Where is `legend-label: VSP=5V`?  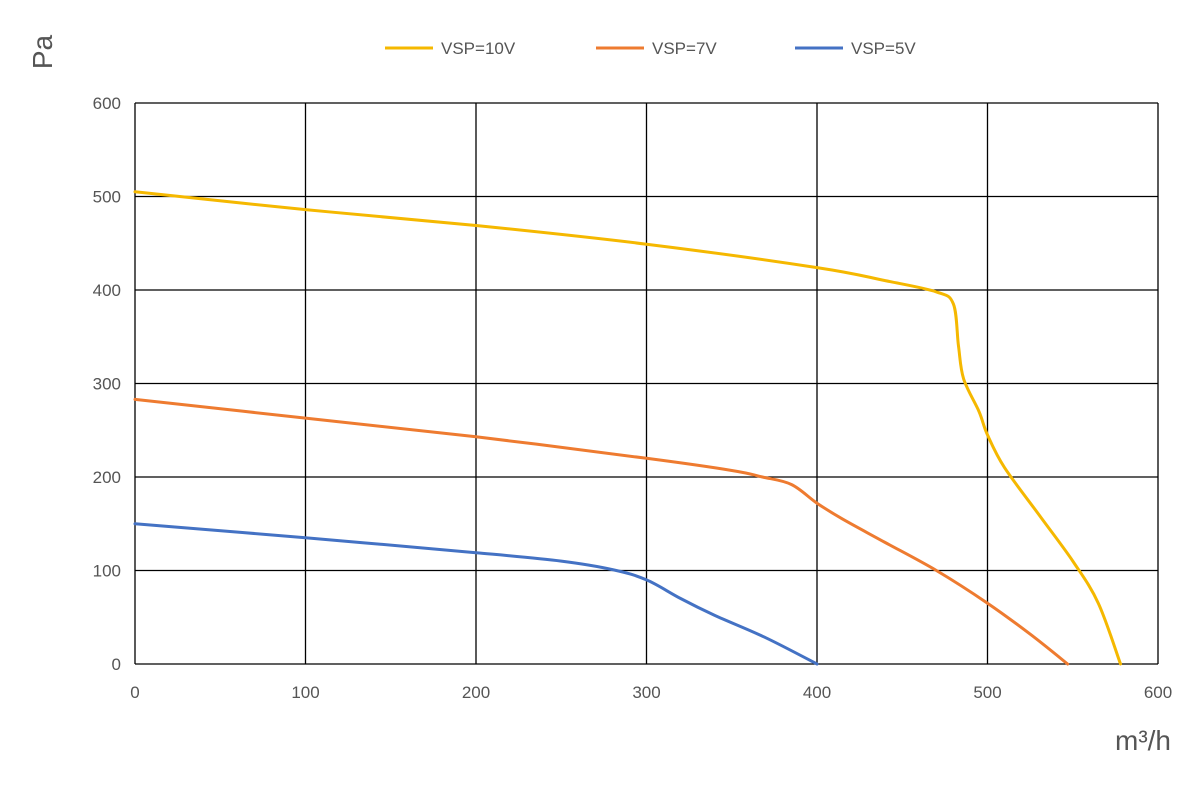 legend-label: VSP=5V is located at coordinates (883, 48).